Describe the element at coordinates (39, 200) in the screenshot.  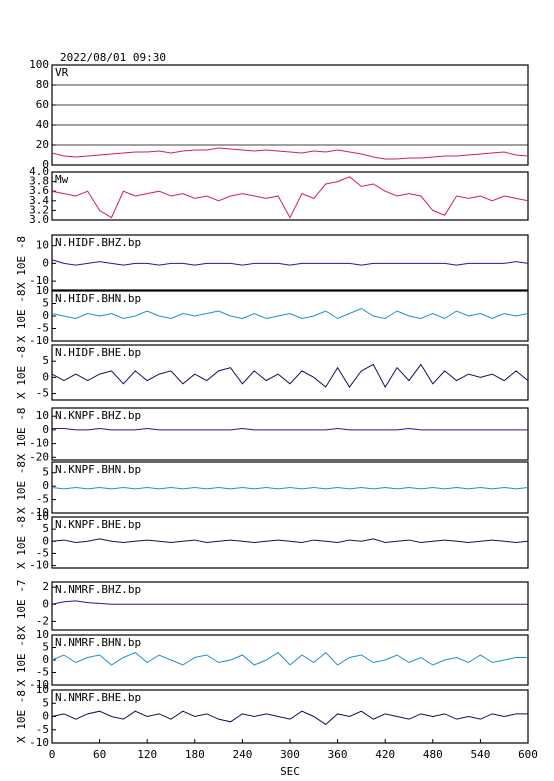
I see `y-tick-label: 3.4` at that location.